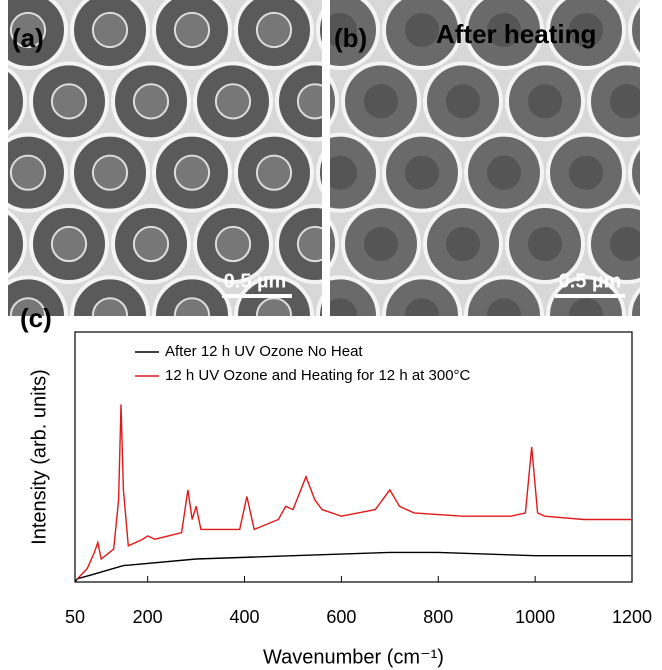  Describe the element at coordinates (535, 617) in the screenshot. I see `x-tick-label: 1000` at that location.